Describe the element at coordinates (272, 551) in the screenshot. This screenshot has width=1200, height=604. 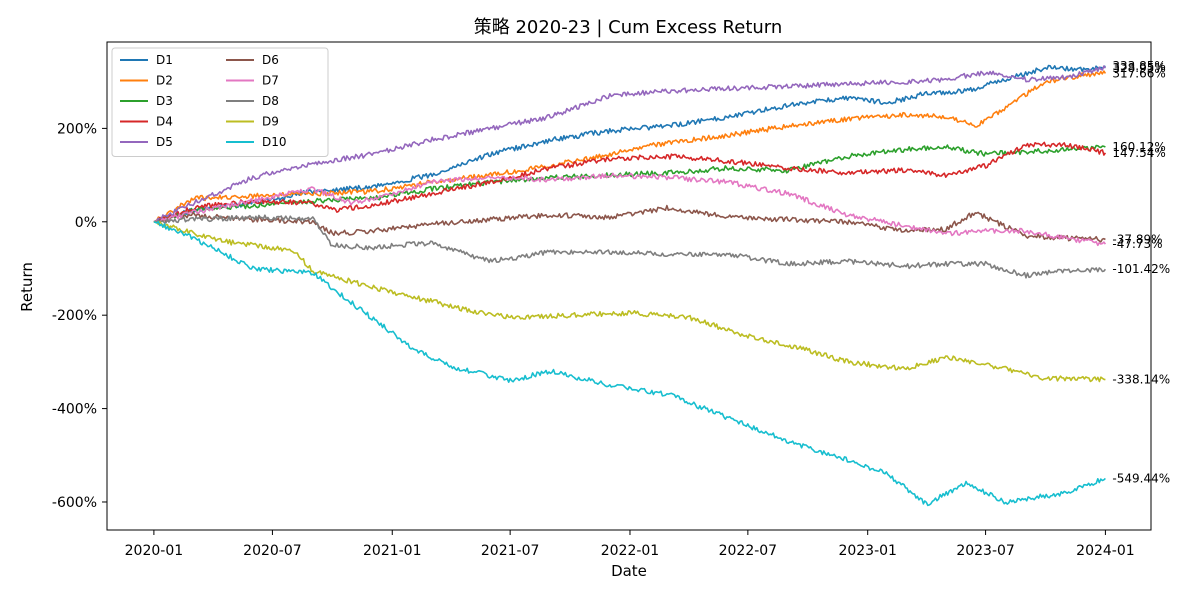
I see `x-tick-label: 2020-07` at that location.